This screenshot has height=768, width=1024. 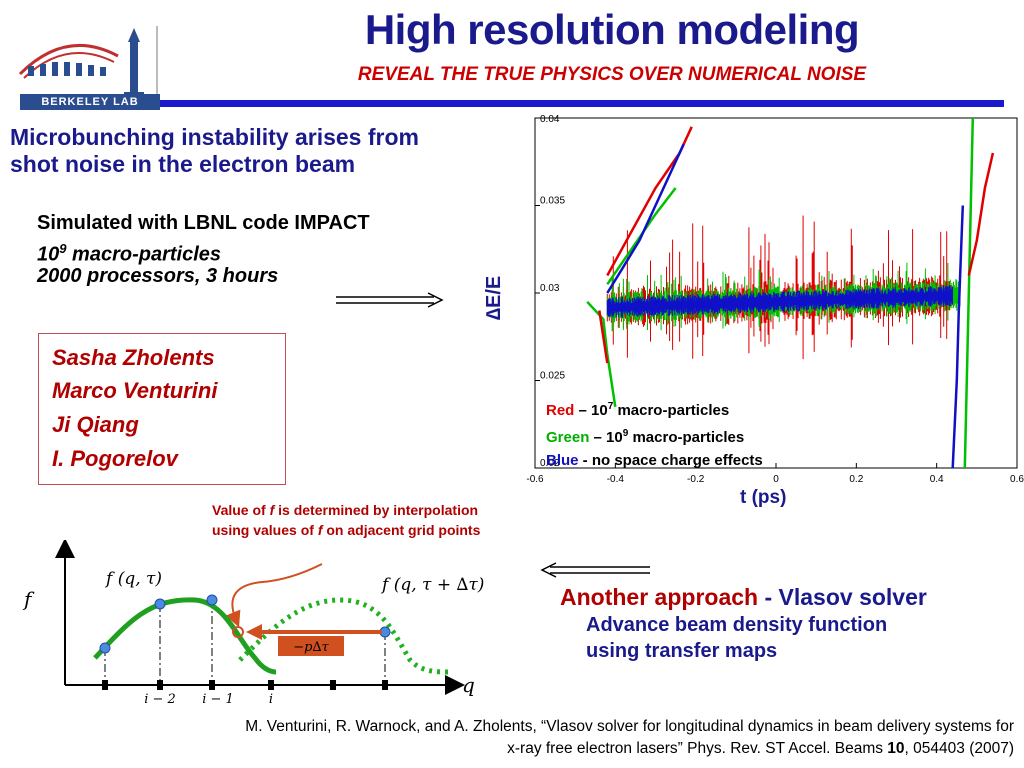 I want to click on x-tick-label: -0.6, so click(x=535, y=479).